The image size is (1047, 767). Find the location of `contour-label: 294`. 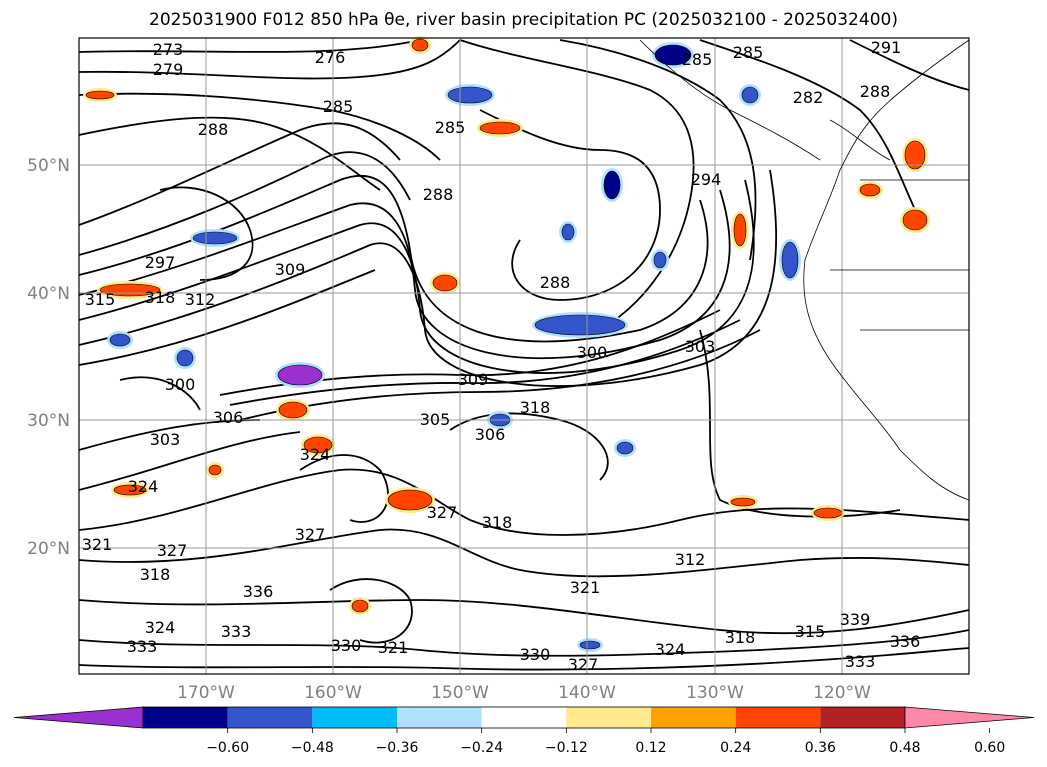

contour-label: 294 is located at coordinates (706, 179).